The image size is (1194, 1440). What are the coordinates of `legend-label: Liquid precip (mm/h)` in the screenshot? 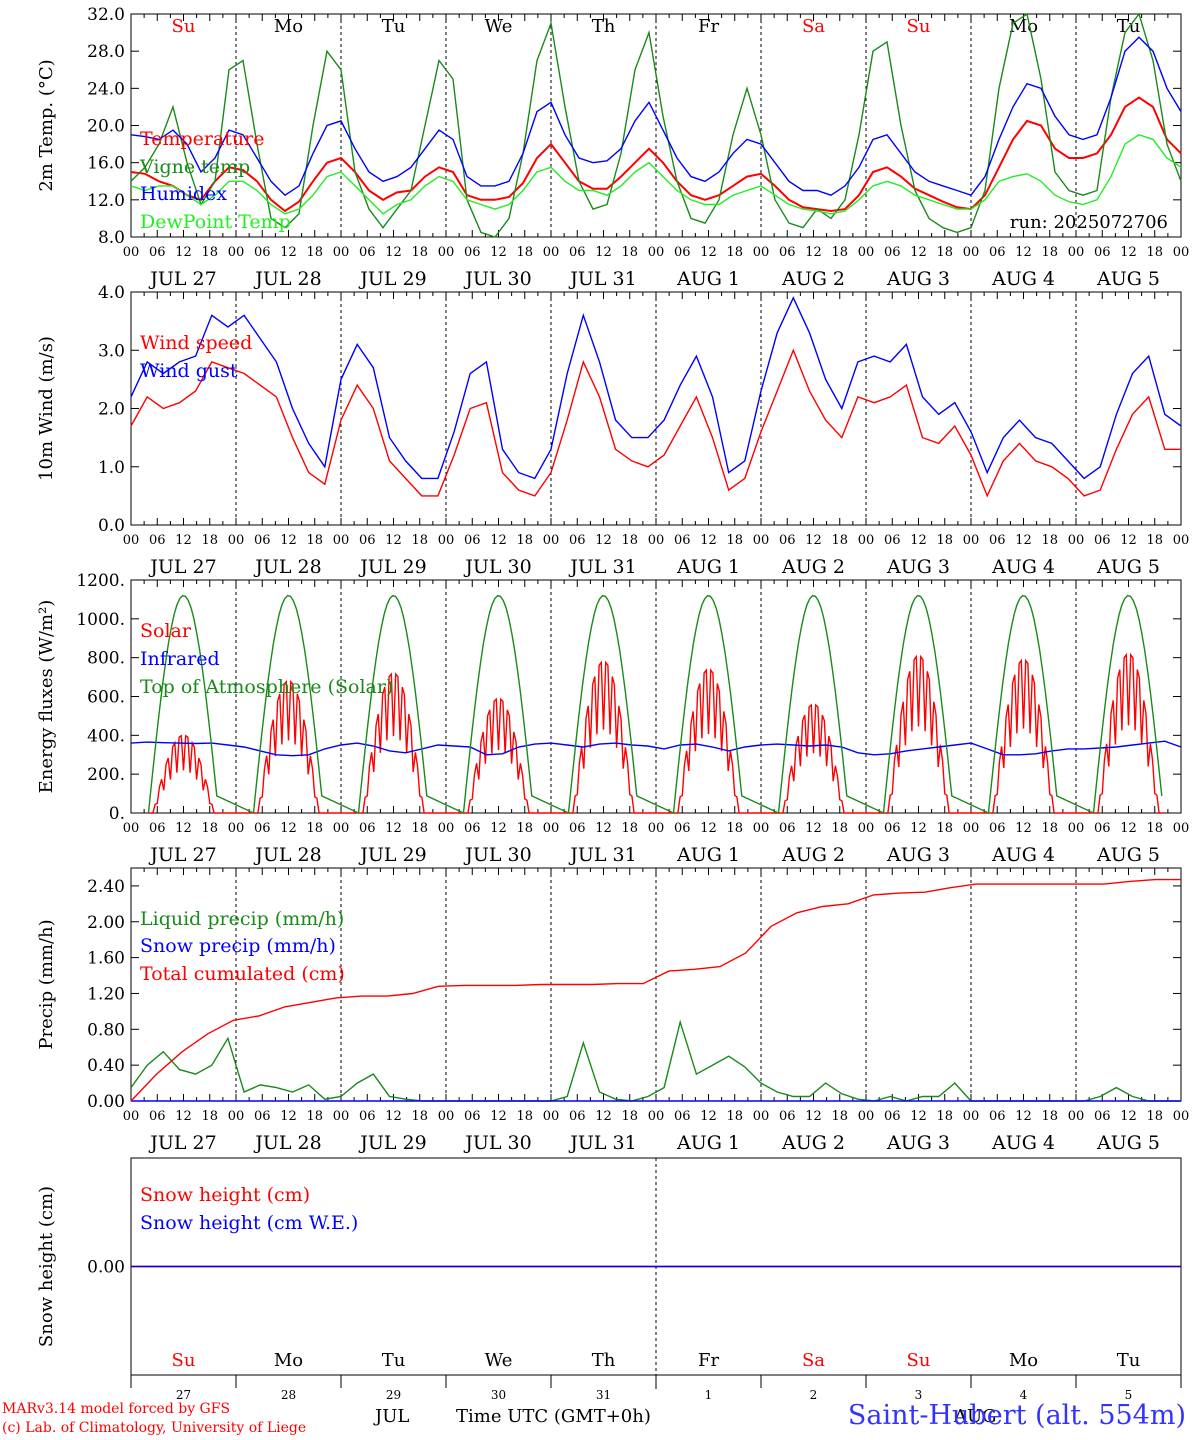 It's located at (242, 919).